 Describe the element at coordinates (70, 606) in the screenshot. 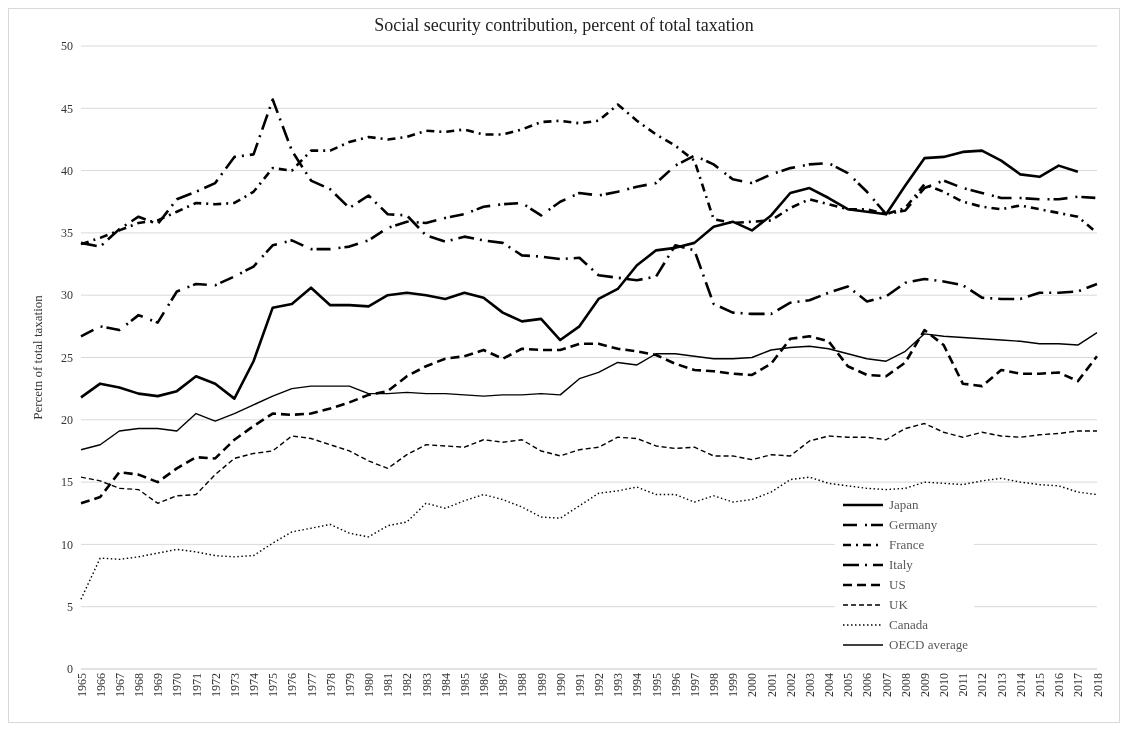

I see `y-tick-label: 5` at that location.